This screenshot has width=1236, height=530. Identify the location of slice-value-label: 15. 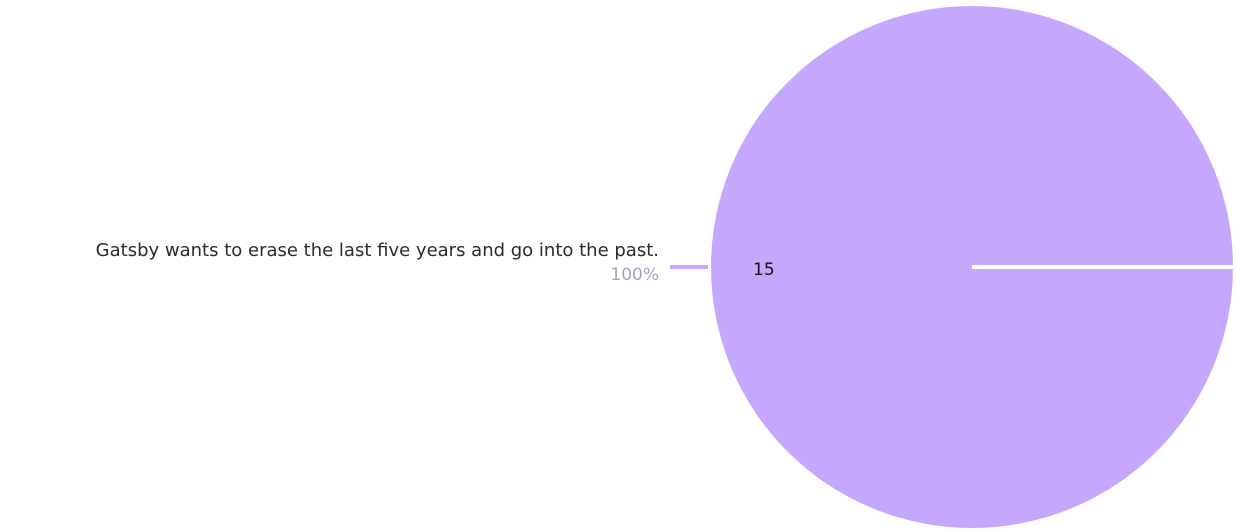
(764, 270).